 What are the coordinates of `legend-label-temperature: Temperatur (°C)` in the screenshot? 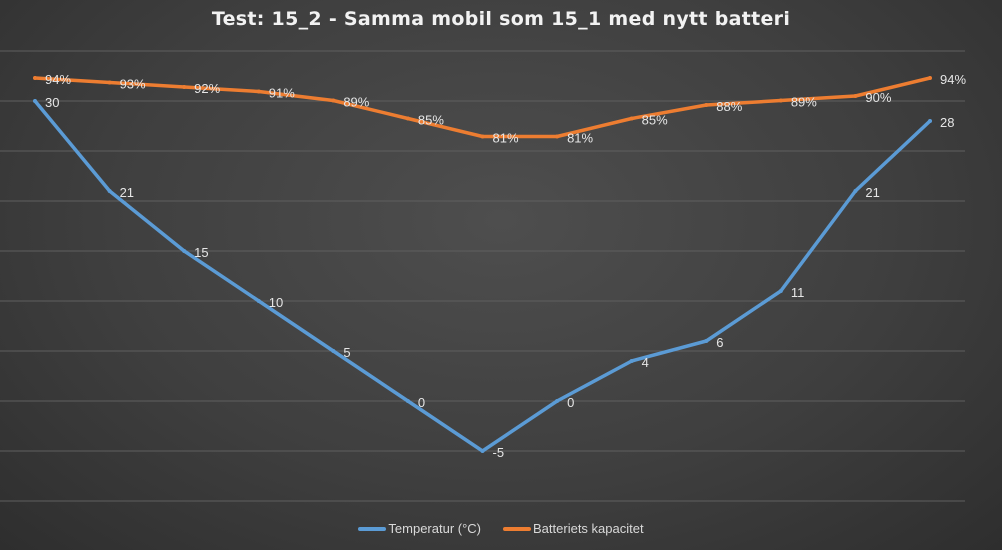 It's located at (435, 528).